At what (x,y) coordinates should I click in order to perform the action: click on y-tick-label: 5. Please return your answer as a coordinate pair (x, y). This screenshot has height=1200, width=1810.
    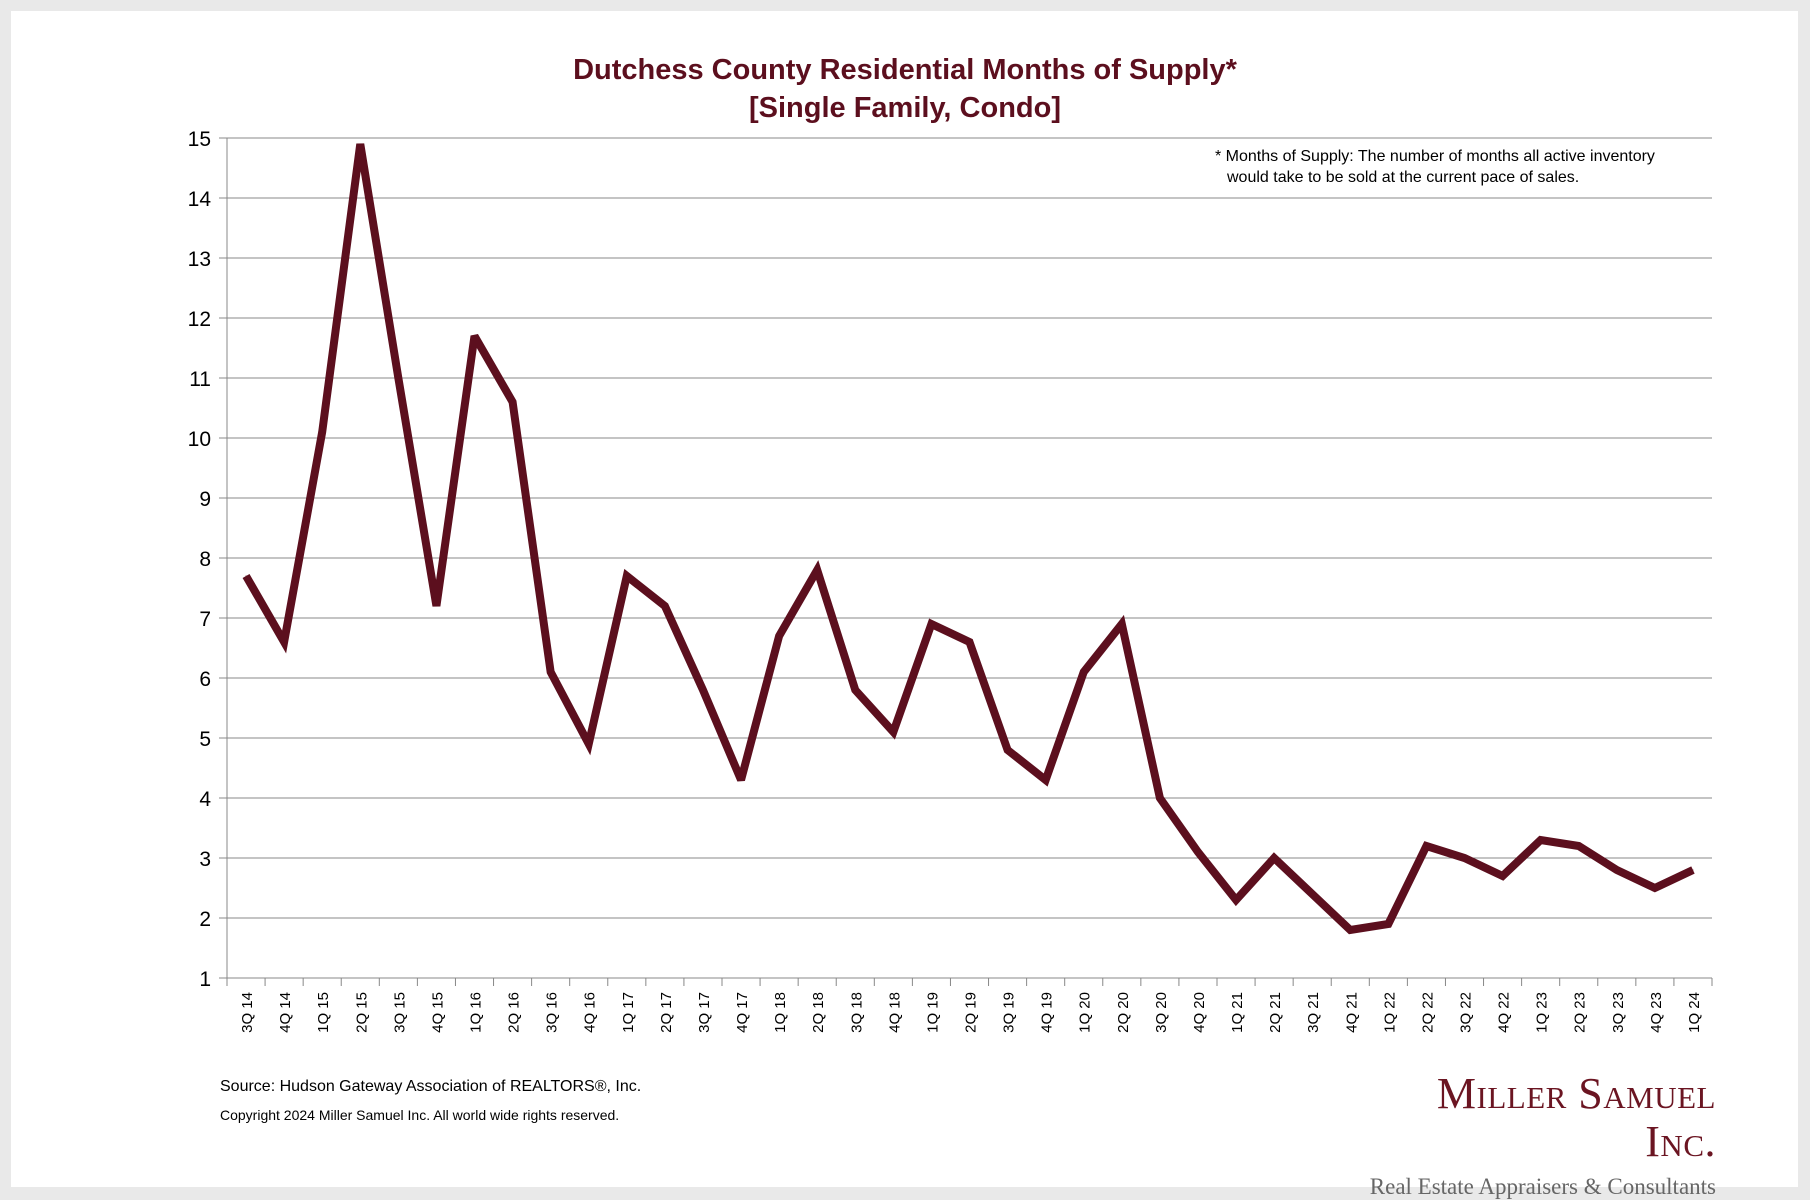
    Looking at the image, I should click on (205, 739).